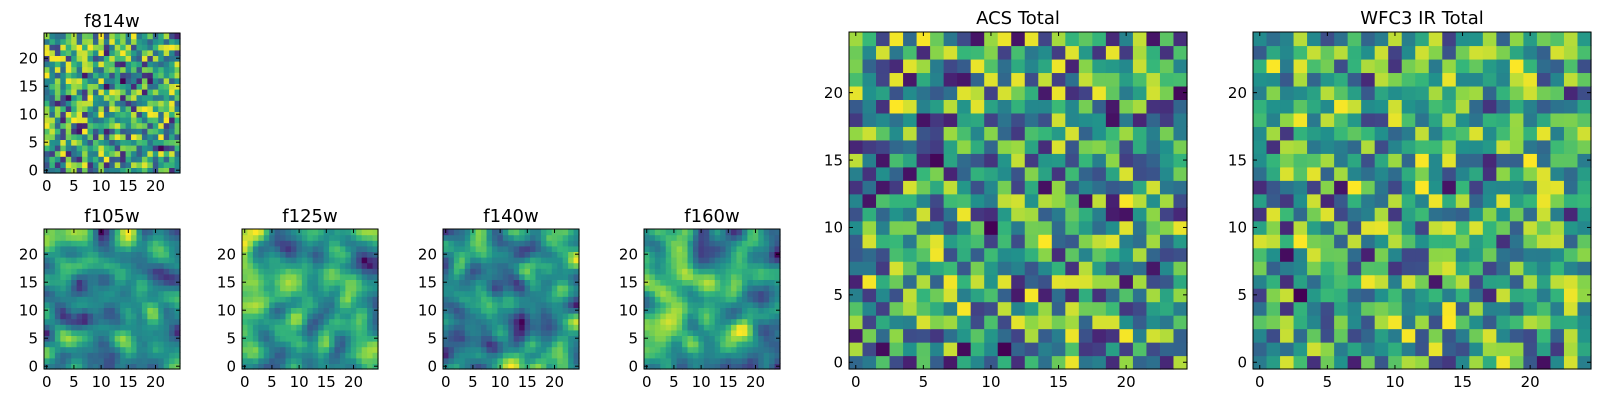  I want to click on y-tick-label: 5, so click(838, 295).